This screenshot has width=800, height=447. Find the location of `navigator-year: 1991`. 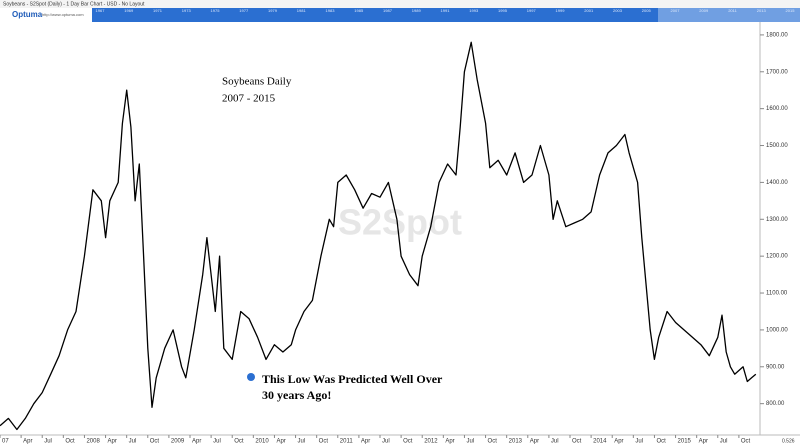

navigator-year: 1991 is located at coordinates (446, 10).